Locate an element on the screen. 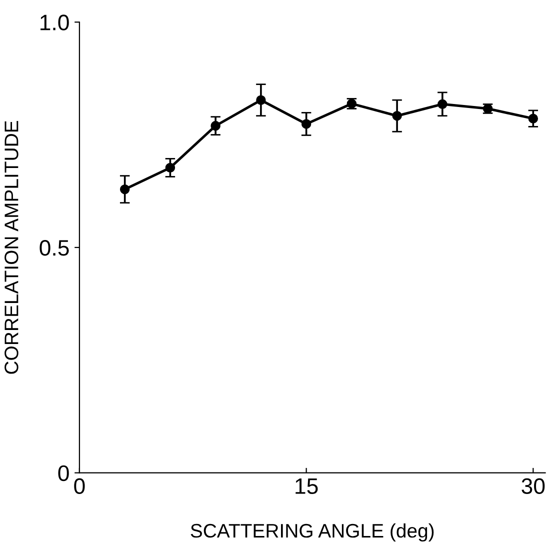  y-tick-label: 0 is located at coordinates (63, 473).